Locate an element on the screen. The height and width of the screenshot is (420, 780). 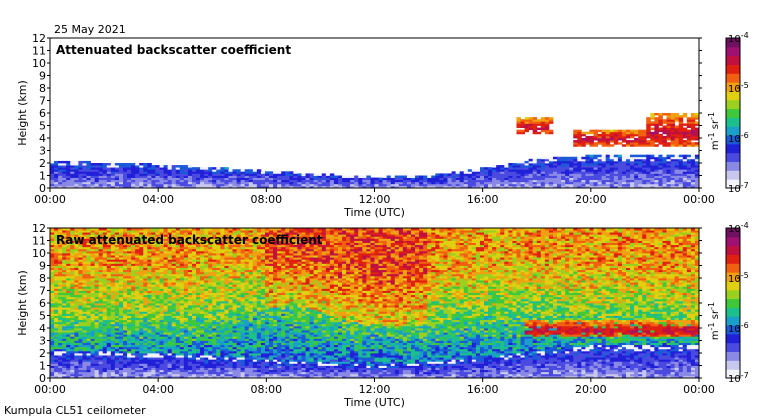
y-tick-label: 0 is located at coordinates (42, 188).